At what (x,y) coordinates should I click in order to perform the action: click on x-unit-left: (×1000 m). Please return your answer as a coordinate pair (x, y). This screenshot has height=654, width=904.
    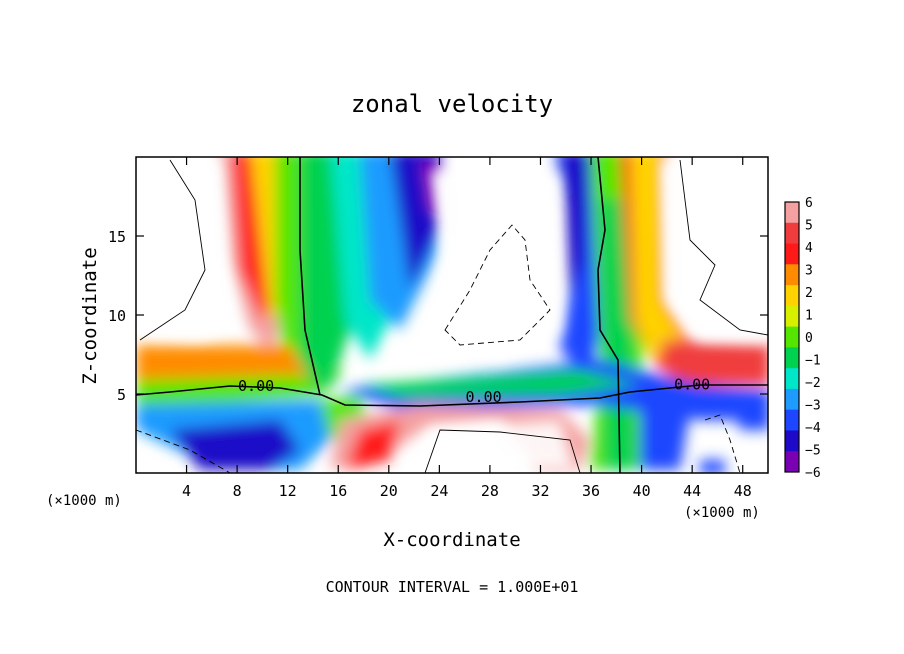
    Looking at the image, I should click on (84, 501).